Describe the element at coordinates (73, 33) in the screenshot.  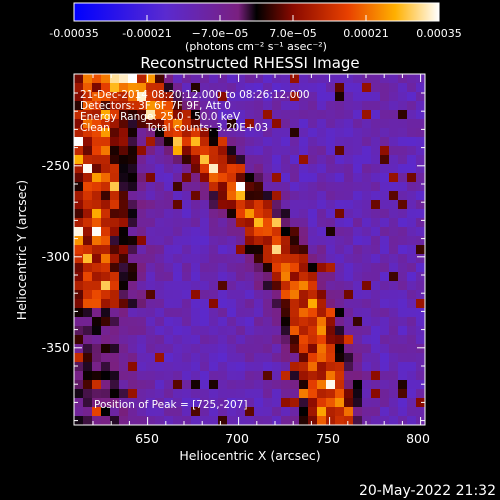
I see `colorbar-tick-label: -0.00035` at that location.